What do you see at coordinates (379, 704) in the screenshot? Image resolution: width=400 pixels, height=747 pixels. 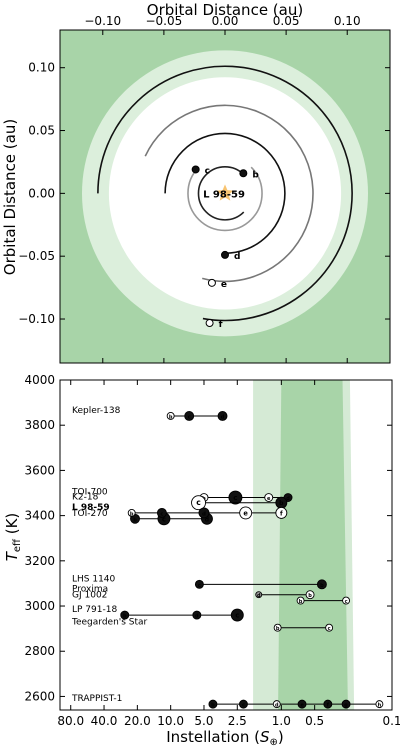 I see `system-planet-h` at bounding box center [379, 704].